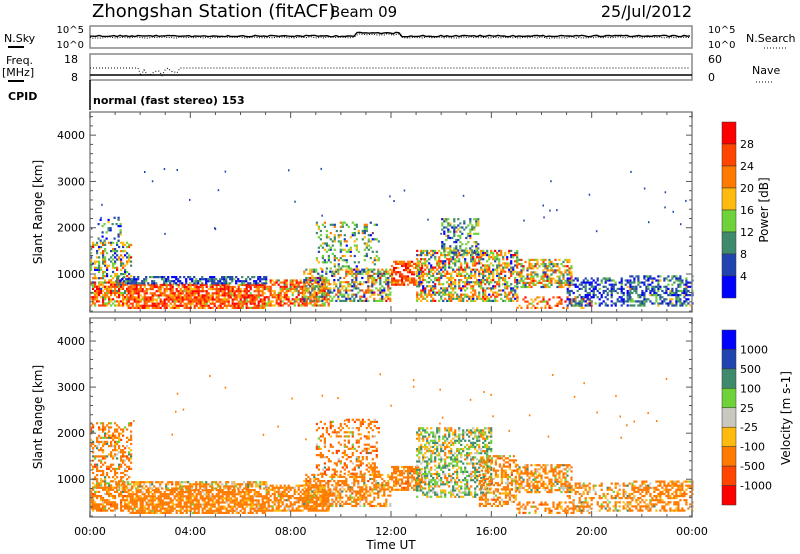 The height and width of the screenshot is (554, 800). Describe the element at coordinates (400, 38) in the screenshot. I see `nsky-panel: N.Sky 10^5 10^0 10^5 10^0 N.Search` at that location.